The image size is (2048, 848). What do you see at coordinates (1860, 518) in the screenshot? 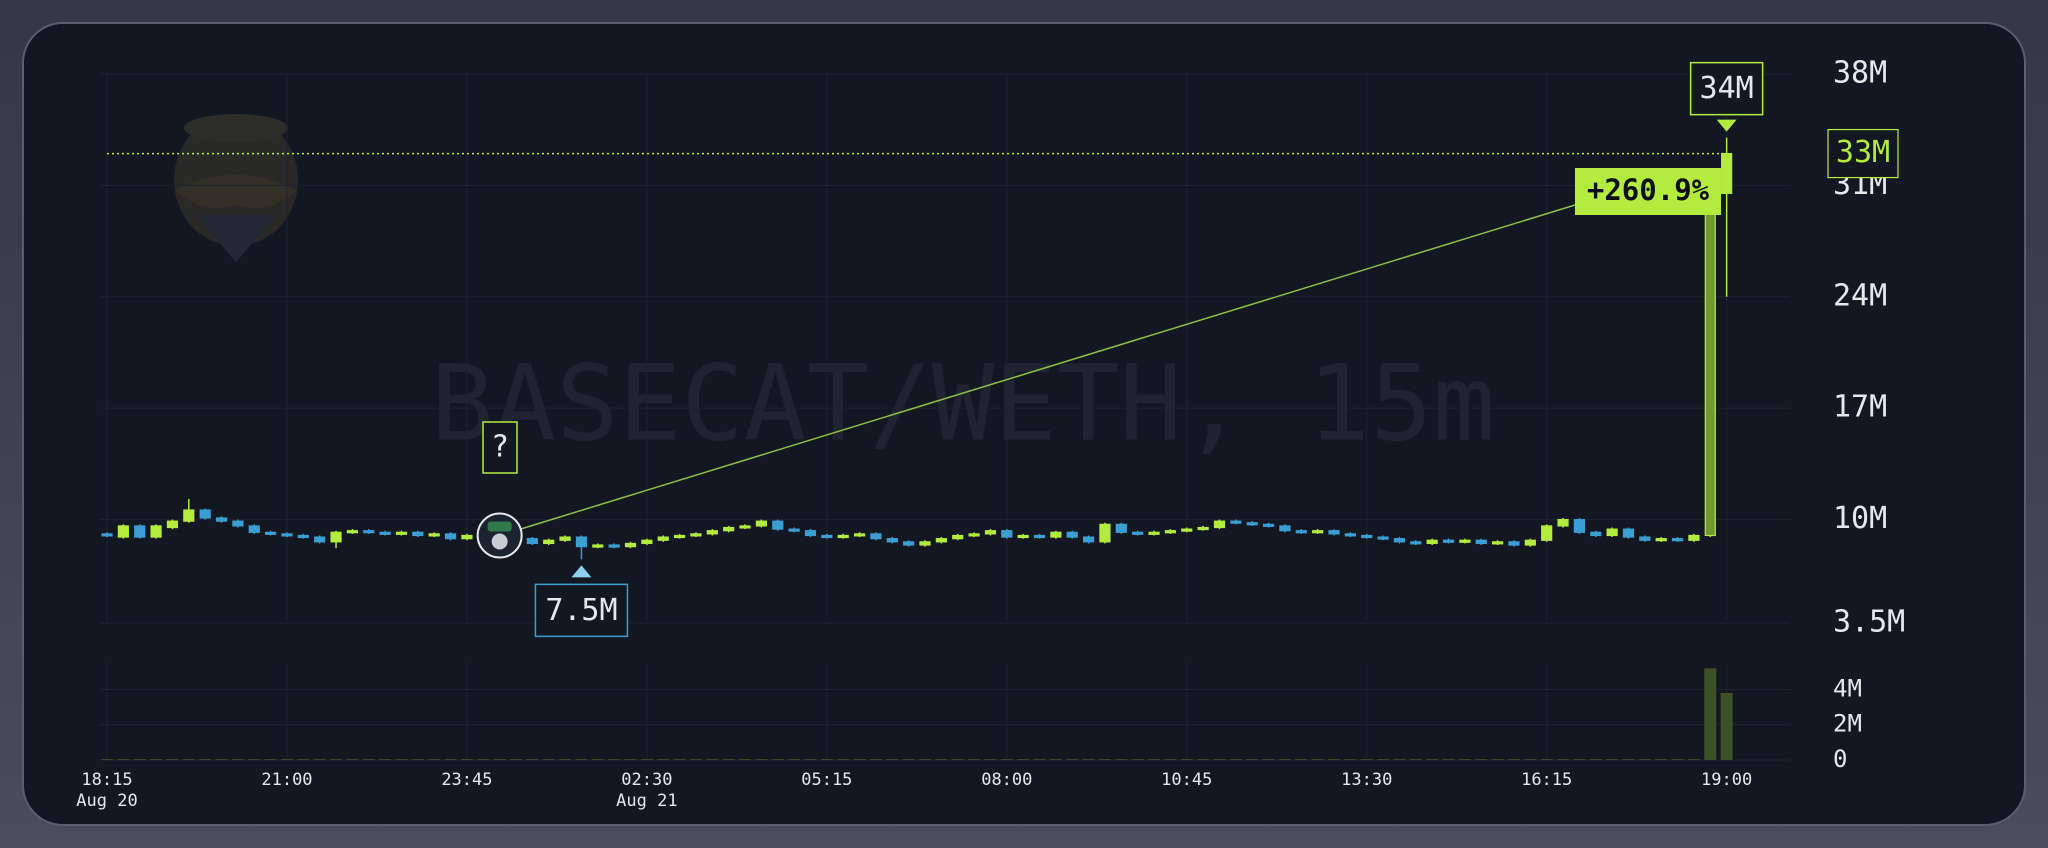
I see `y-tick-label: 10M` at bounding box center [1860, 518].